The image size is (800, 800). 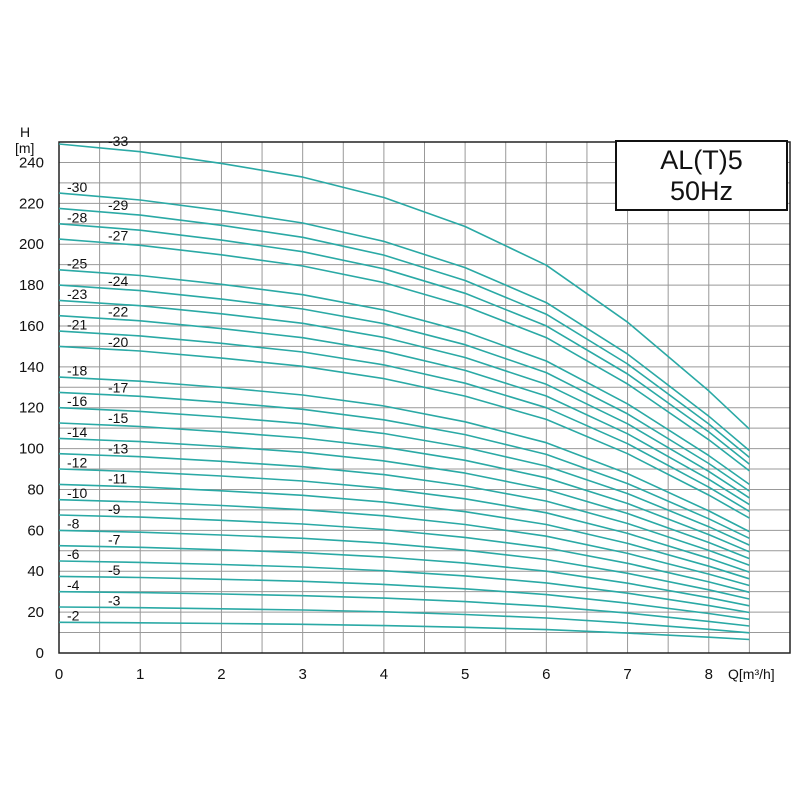 I want to click on curve-label: -12, so click(x=77, y=462).